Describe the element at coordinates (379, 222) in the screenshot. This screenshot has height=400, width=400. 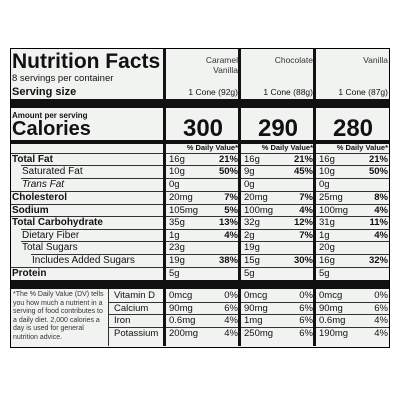
I see `daily-value: 11%` at that location.